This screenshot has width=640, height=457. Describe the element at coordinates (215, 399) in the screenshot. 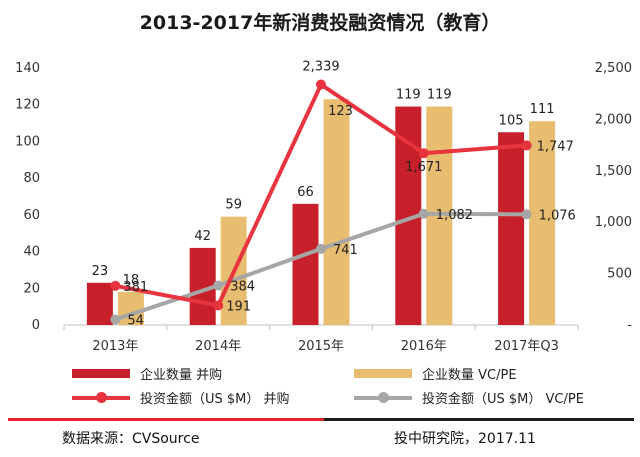

I see `legend-label-ma-line: 投资金额（US $M） 并购` at that location.